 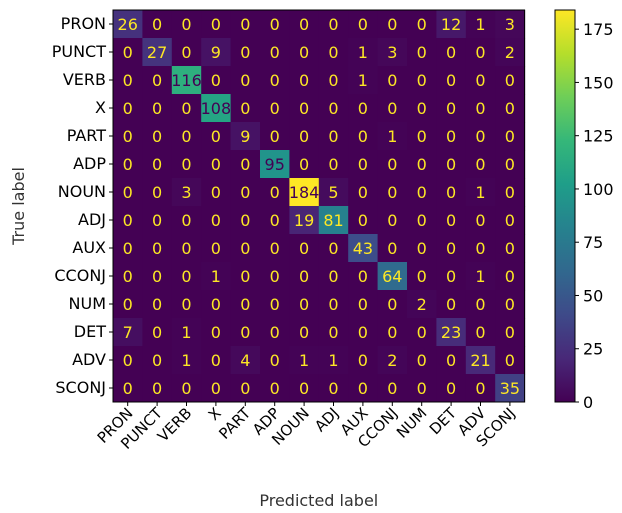 What do you see at coordinates (87, 135) in the screenshot?
I see `y-tick-label: PART` at bounding box center [87, 135].